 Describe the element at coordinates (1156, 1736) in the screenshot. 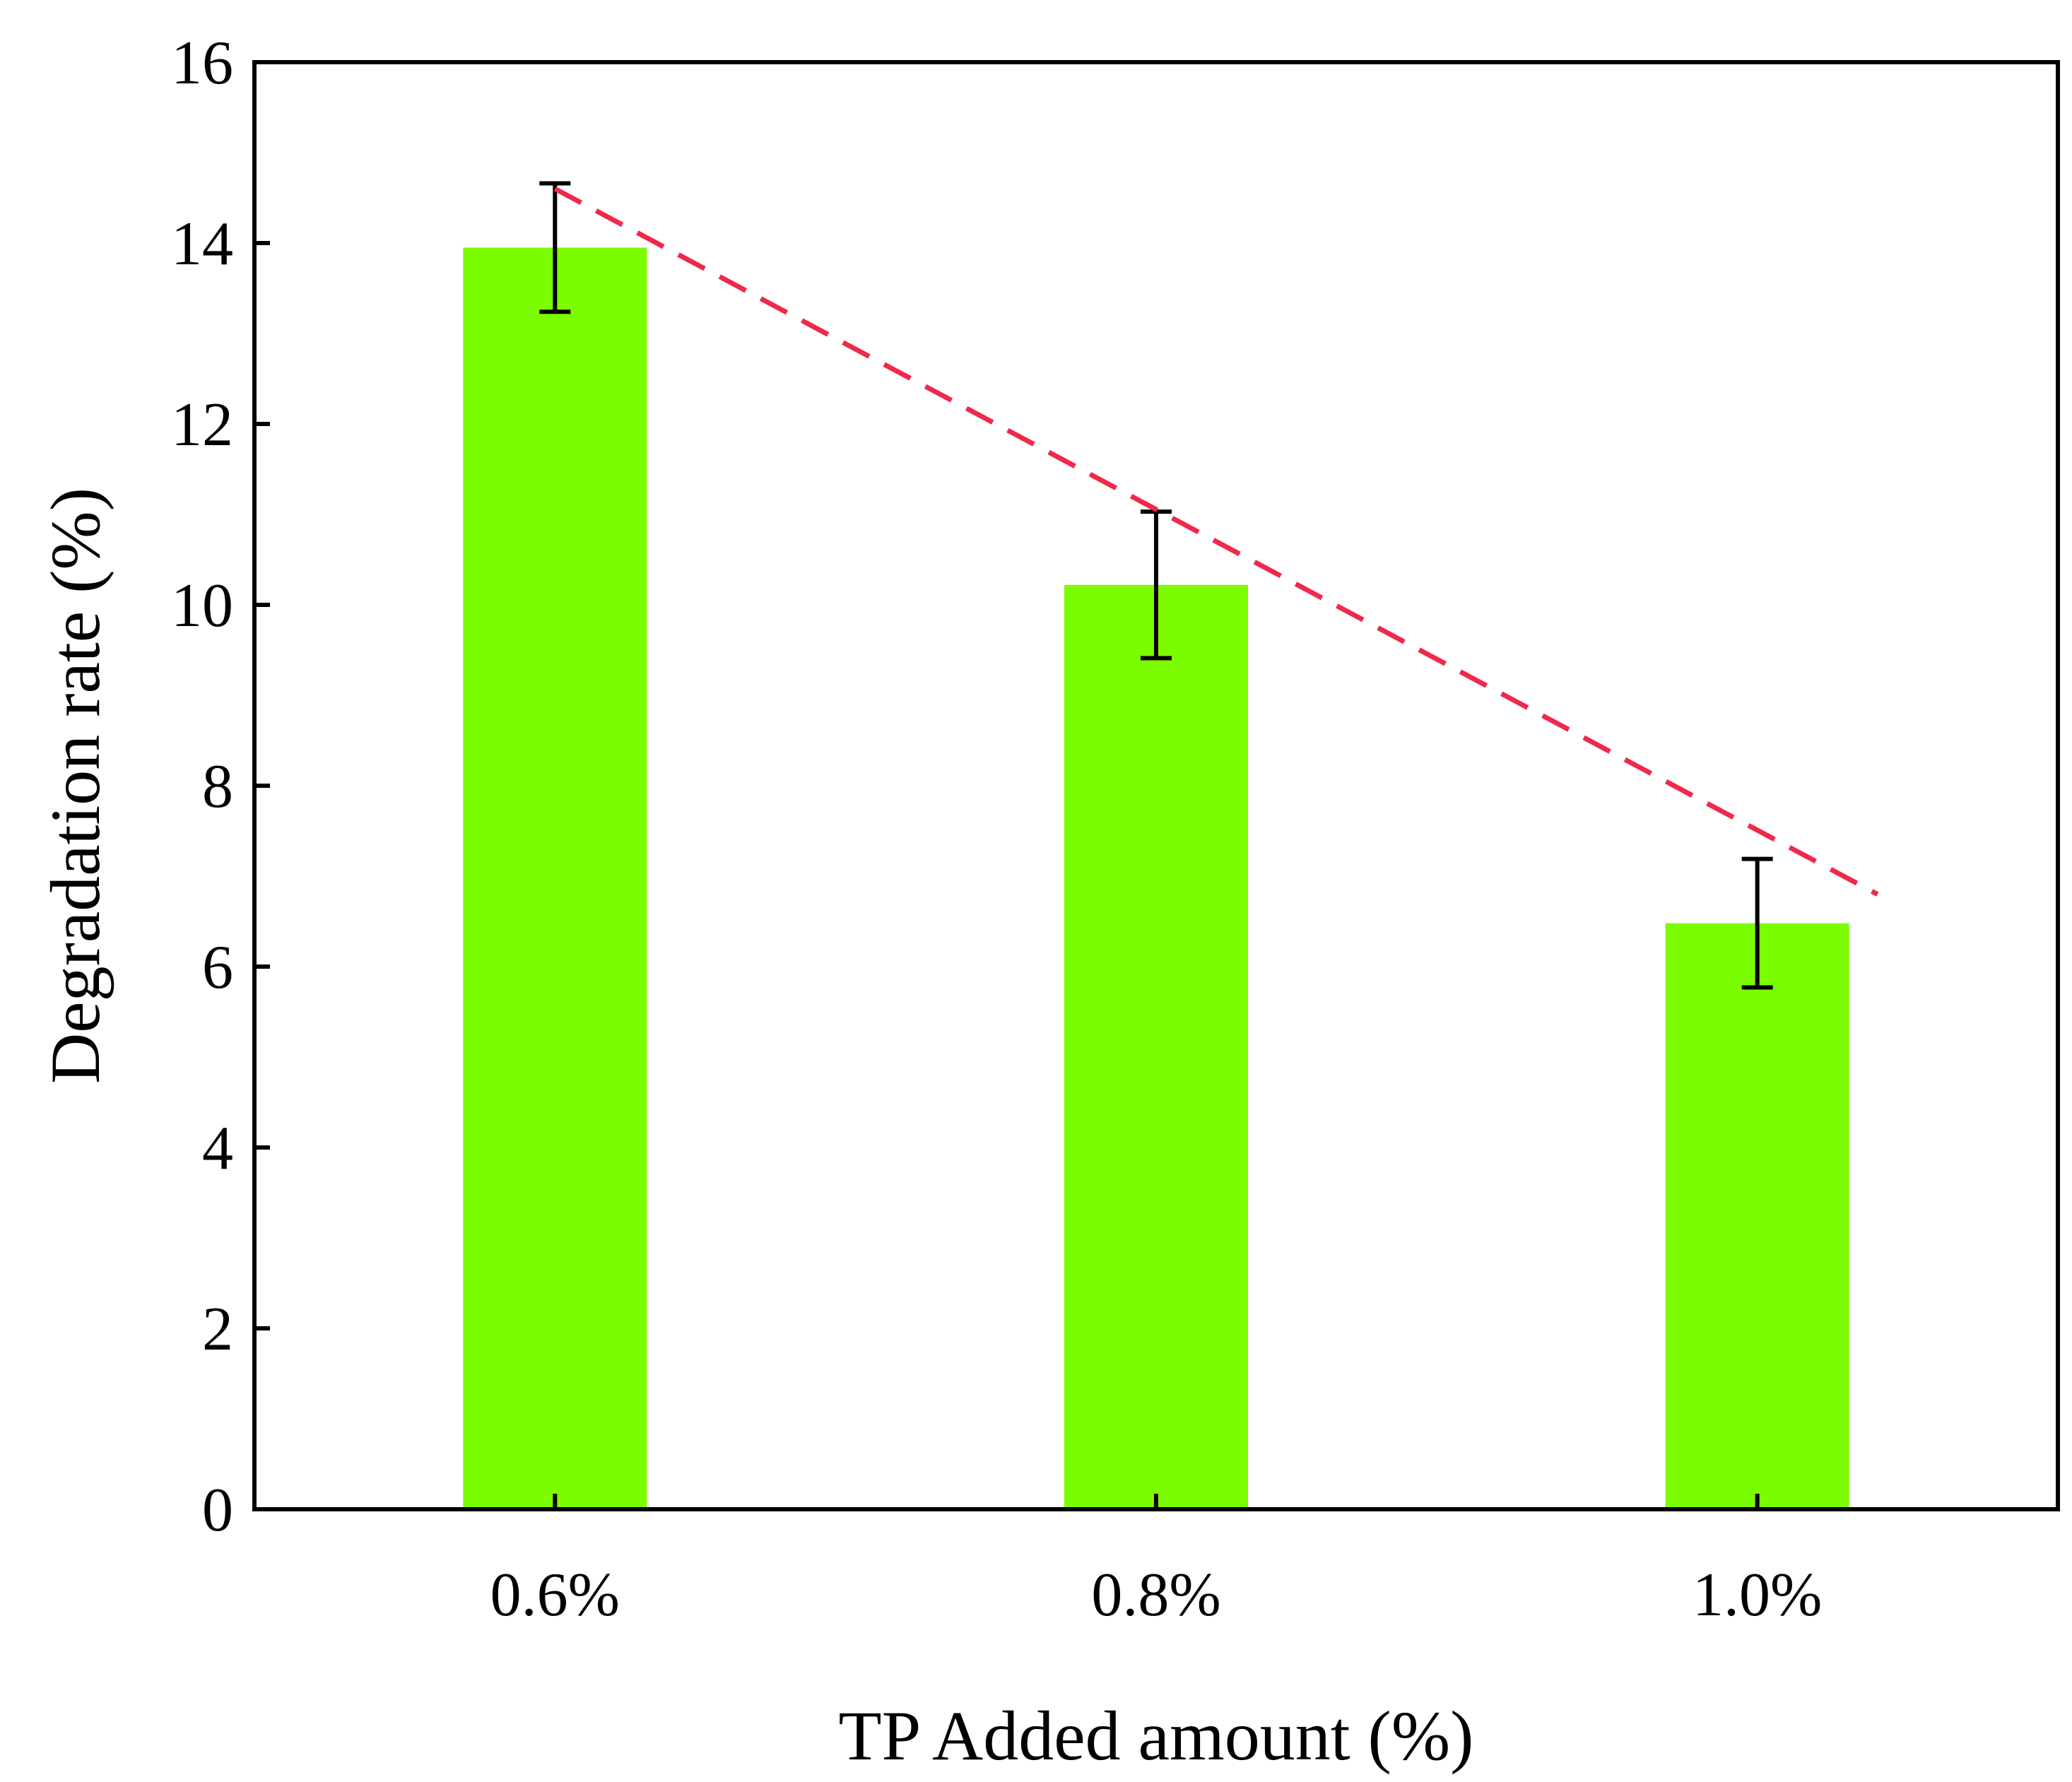

I see `x-axis-title: TP Added amount (%)` at that location.